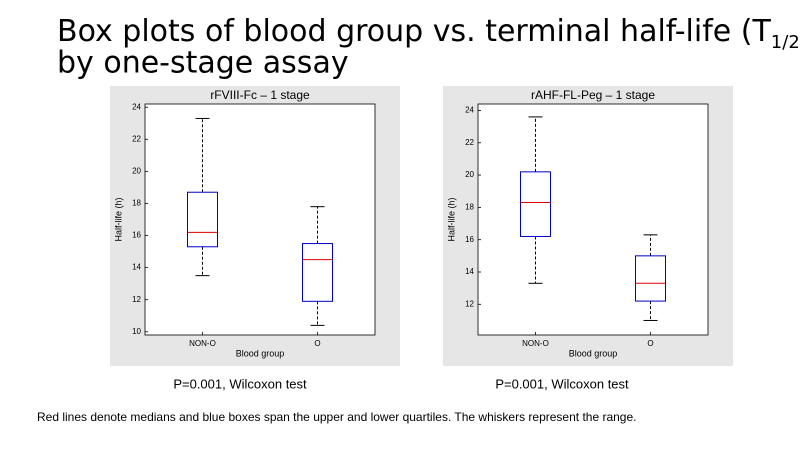 The image size is (800, 450). Describe the element at coordinates (785, 42) in the screenshot. I see `title-subscript: 1/2` at that location.